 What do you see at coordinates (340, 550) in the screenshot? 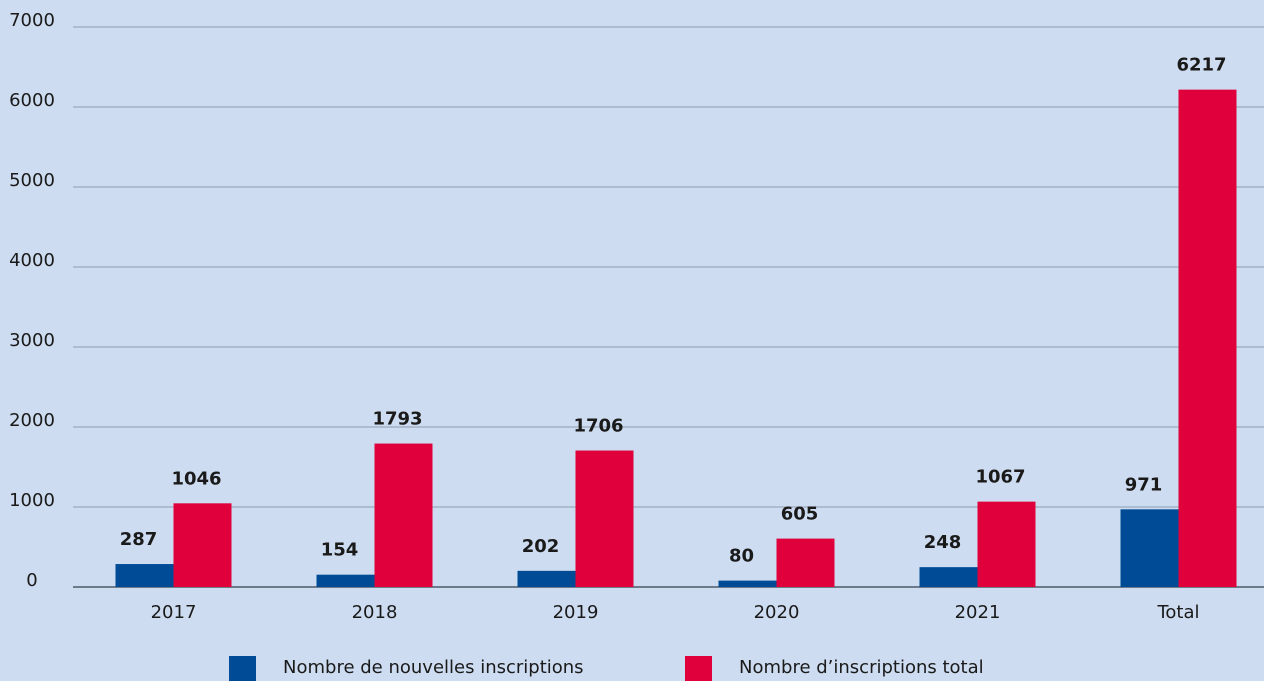
I see `data-label: 154` at bounding box center [340, 550].